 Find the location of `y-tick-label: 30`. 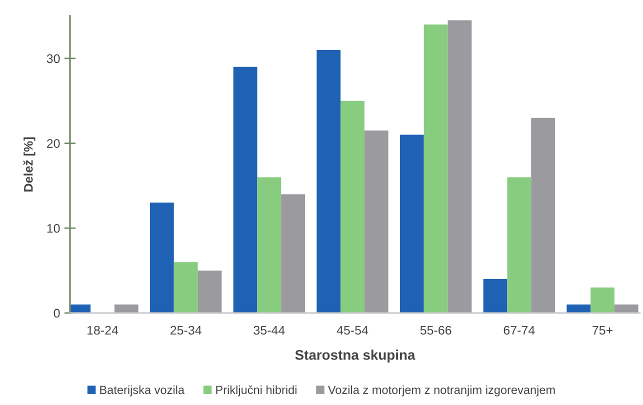

y-tick-label: 30 is located at coordinates (53, 59).